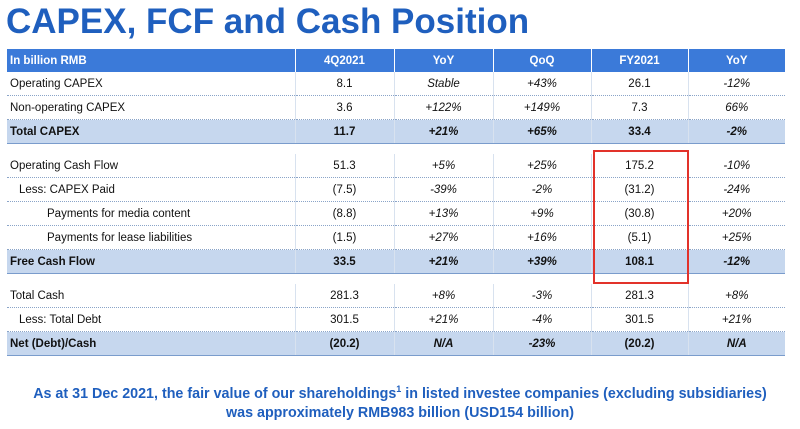 The width and height of the screenshot is (800, 429). What do you see at coordinates (151, 107) in the screenshot?
I see `row-label: Non-operating CAPEX` at bounding box center [151, 107].